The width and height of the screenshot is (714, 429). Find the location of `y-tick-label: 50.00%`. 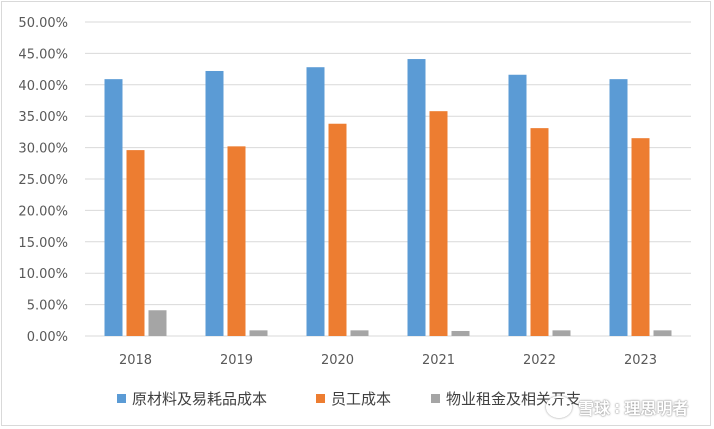

y-tick-label: 50.00% is located at coordinates (43, 23).